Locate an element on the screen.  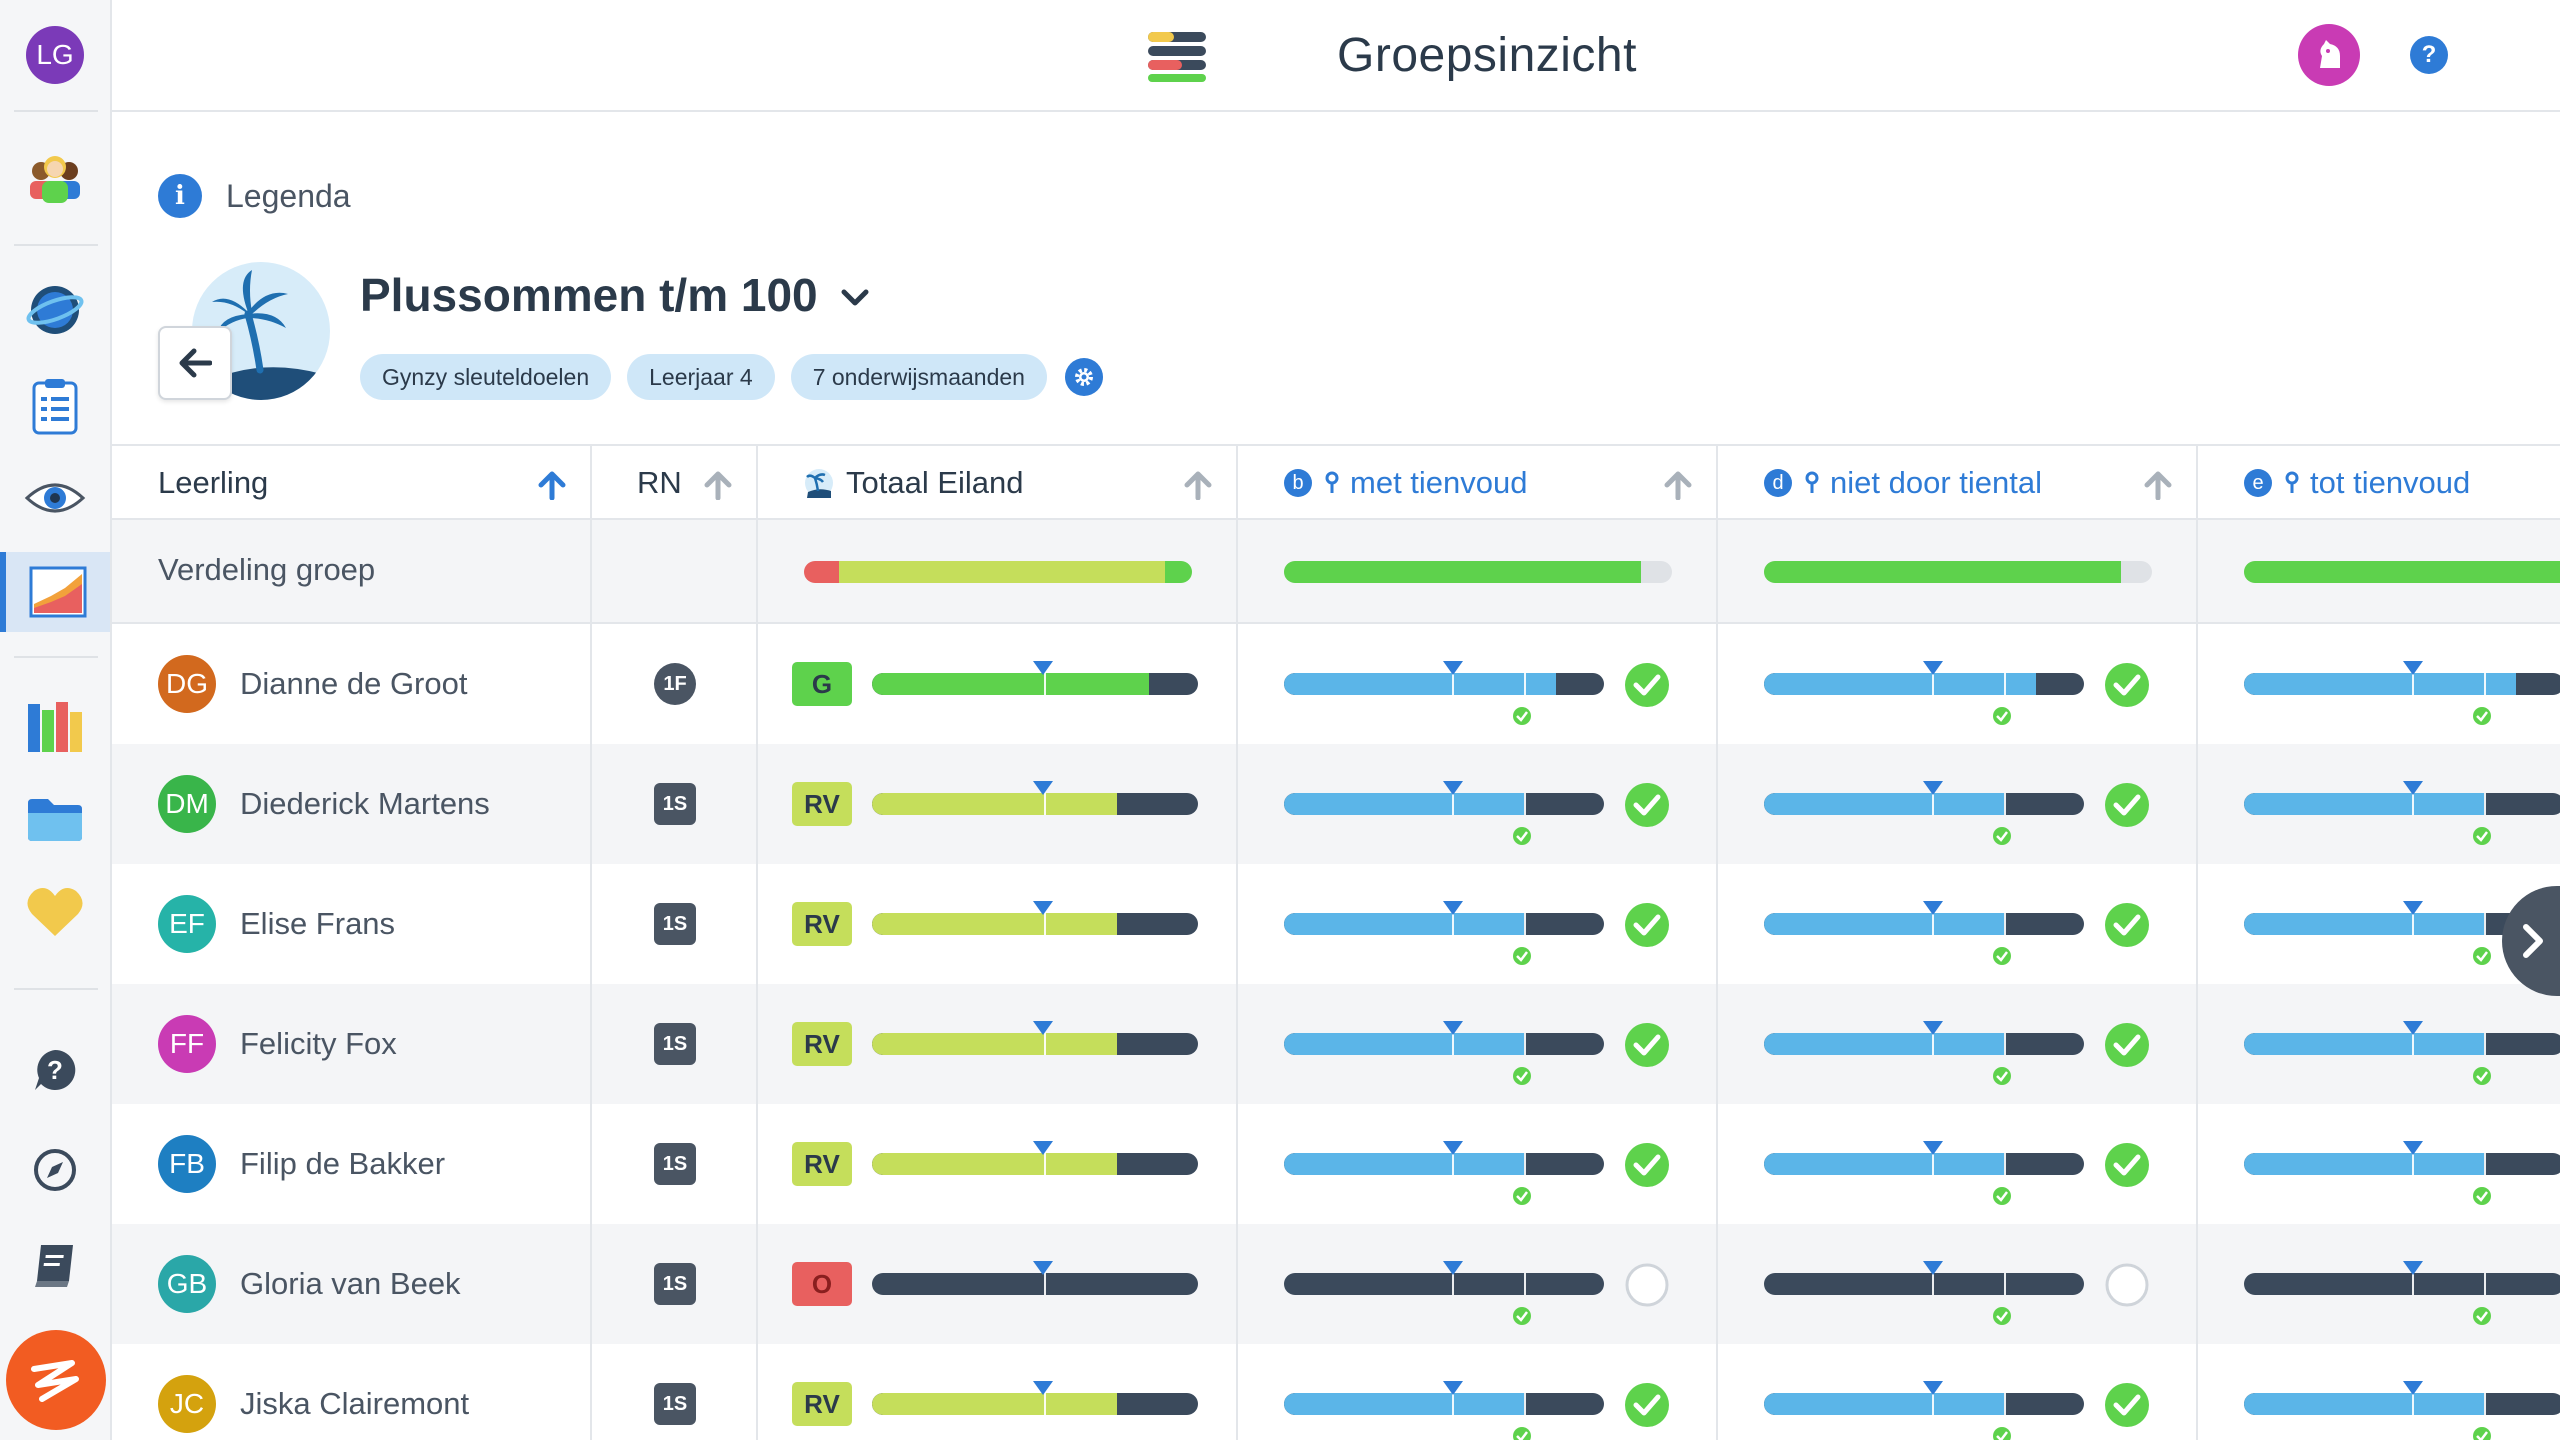
student-name: Filip de Bakker is located at coordinates (343, 1163).